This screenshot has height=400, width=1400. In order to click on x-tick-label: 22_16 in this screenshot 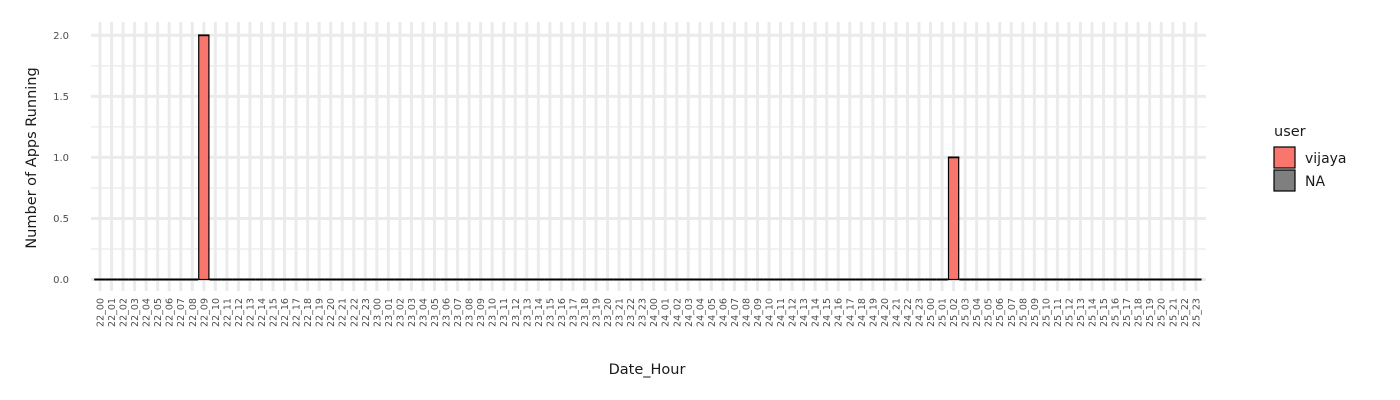, I will do `click(285, 312)`.